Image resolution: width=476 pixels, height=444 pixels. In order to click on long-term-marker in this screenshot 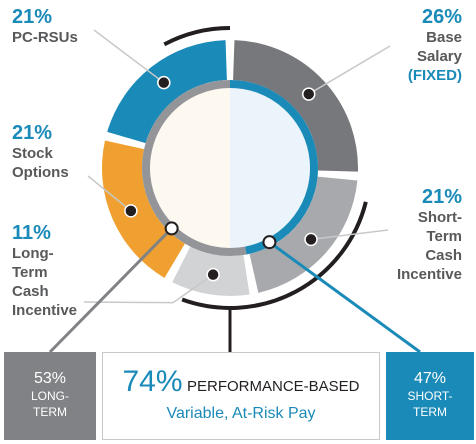, I will do `click(171, 228)`.